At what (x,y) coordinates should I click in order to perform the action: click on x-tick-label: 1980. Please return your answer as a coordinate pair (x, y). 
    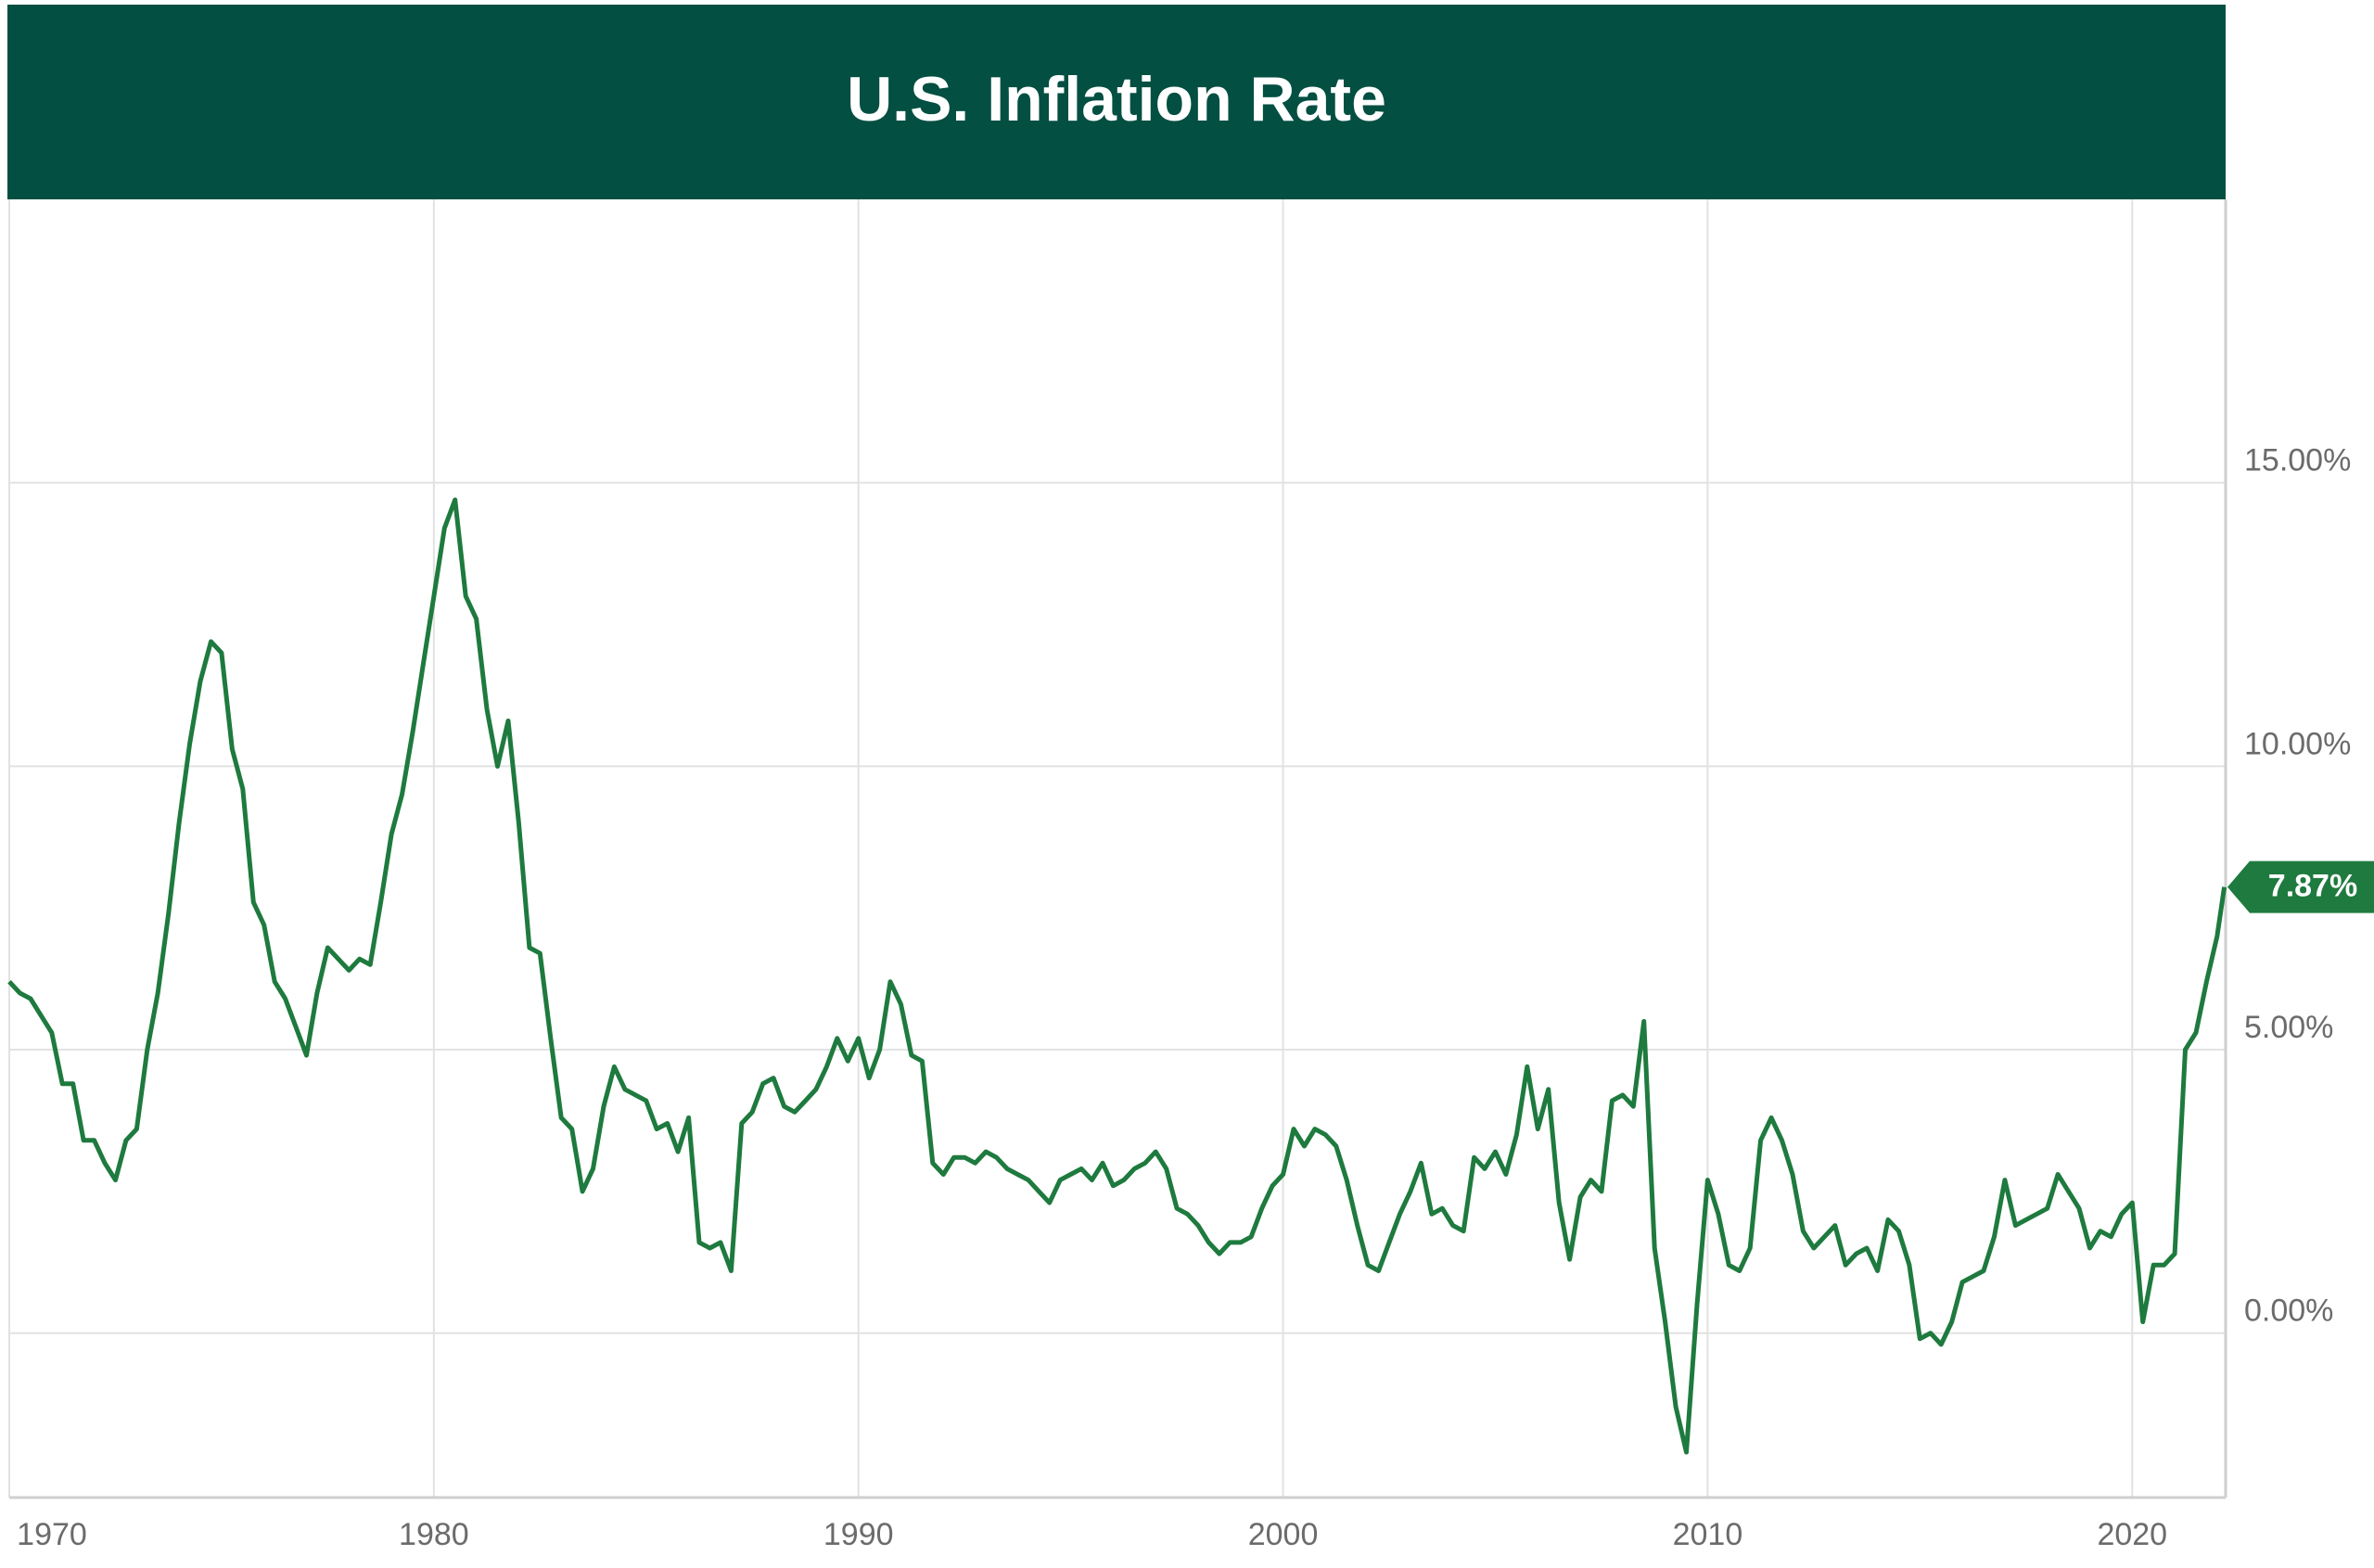
    Looking at the image, I should click on (434, 1534).